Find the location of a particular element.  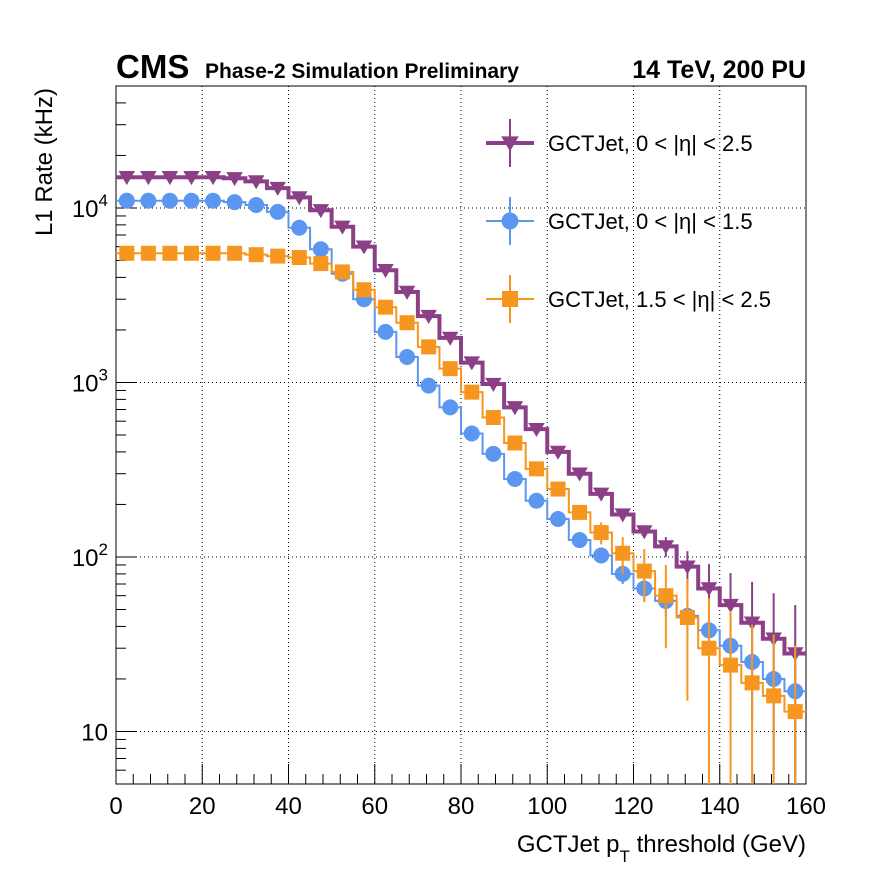

y-tick-label: 10² is located at coordinates (90, 556).